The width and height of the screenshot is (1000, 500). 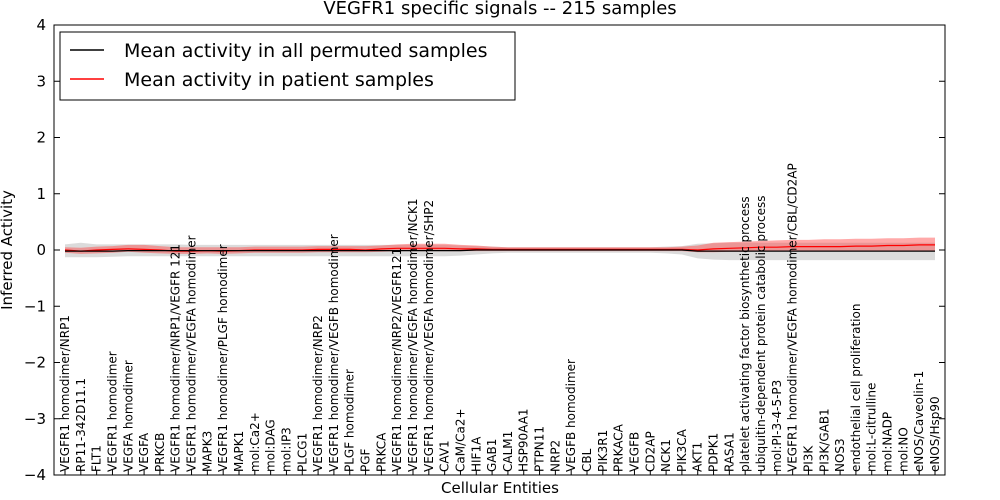 What do you see at coordinates (650, 451) in the screenshot?
I see `category-label: CD2AP` at bounding box center [650, 451].